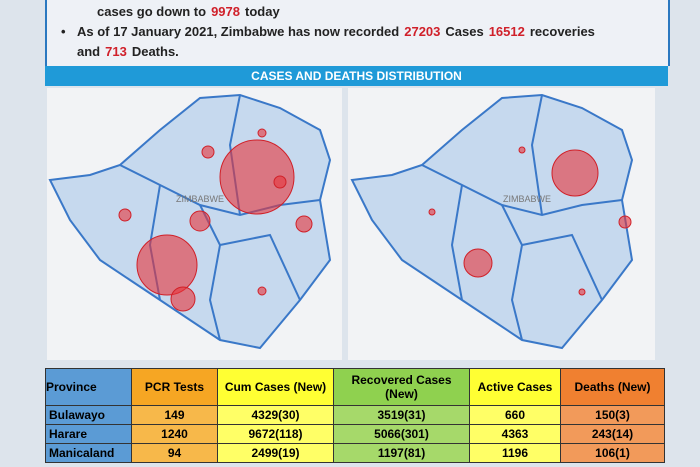 The width and height of the screenshot is (700, 467). What do you see at coordinates (401, 453) in the screenshot?
I see `table-cell: 1197(81)` at bounding box center [401, 453].